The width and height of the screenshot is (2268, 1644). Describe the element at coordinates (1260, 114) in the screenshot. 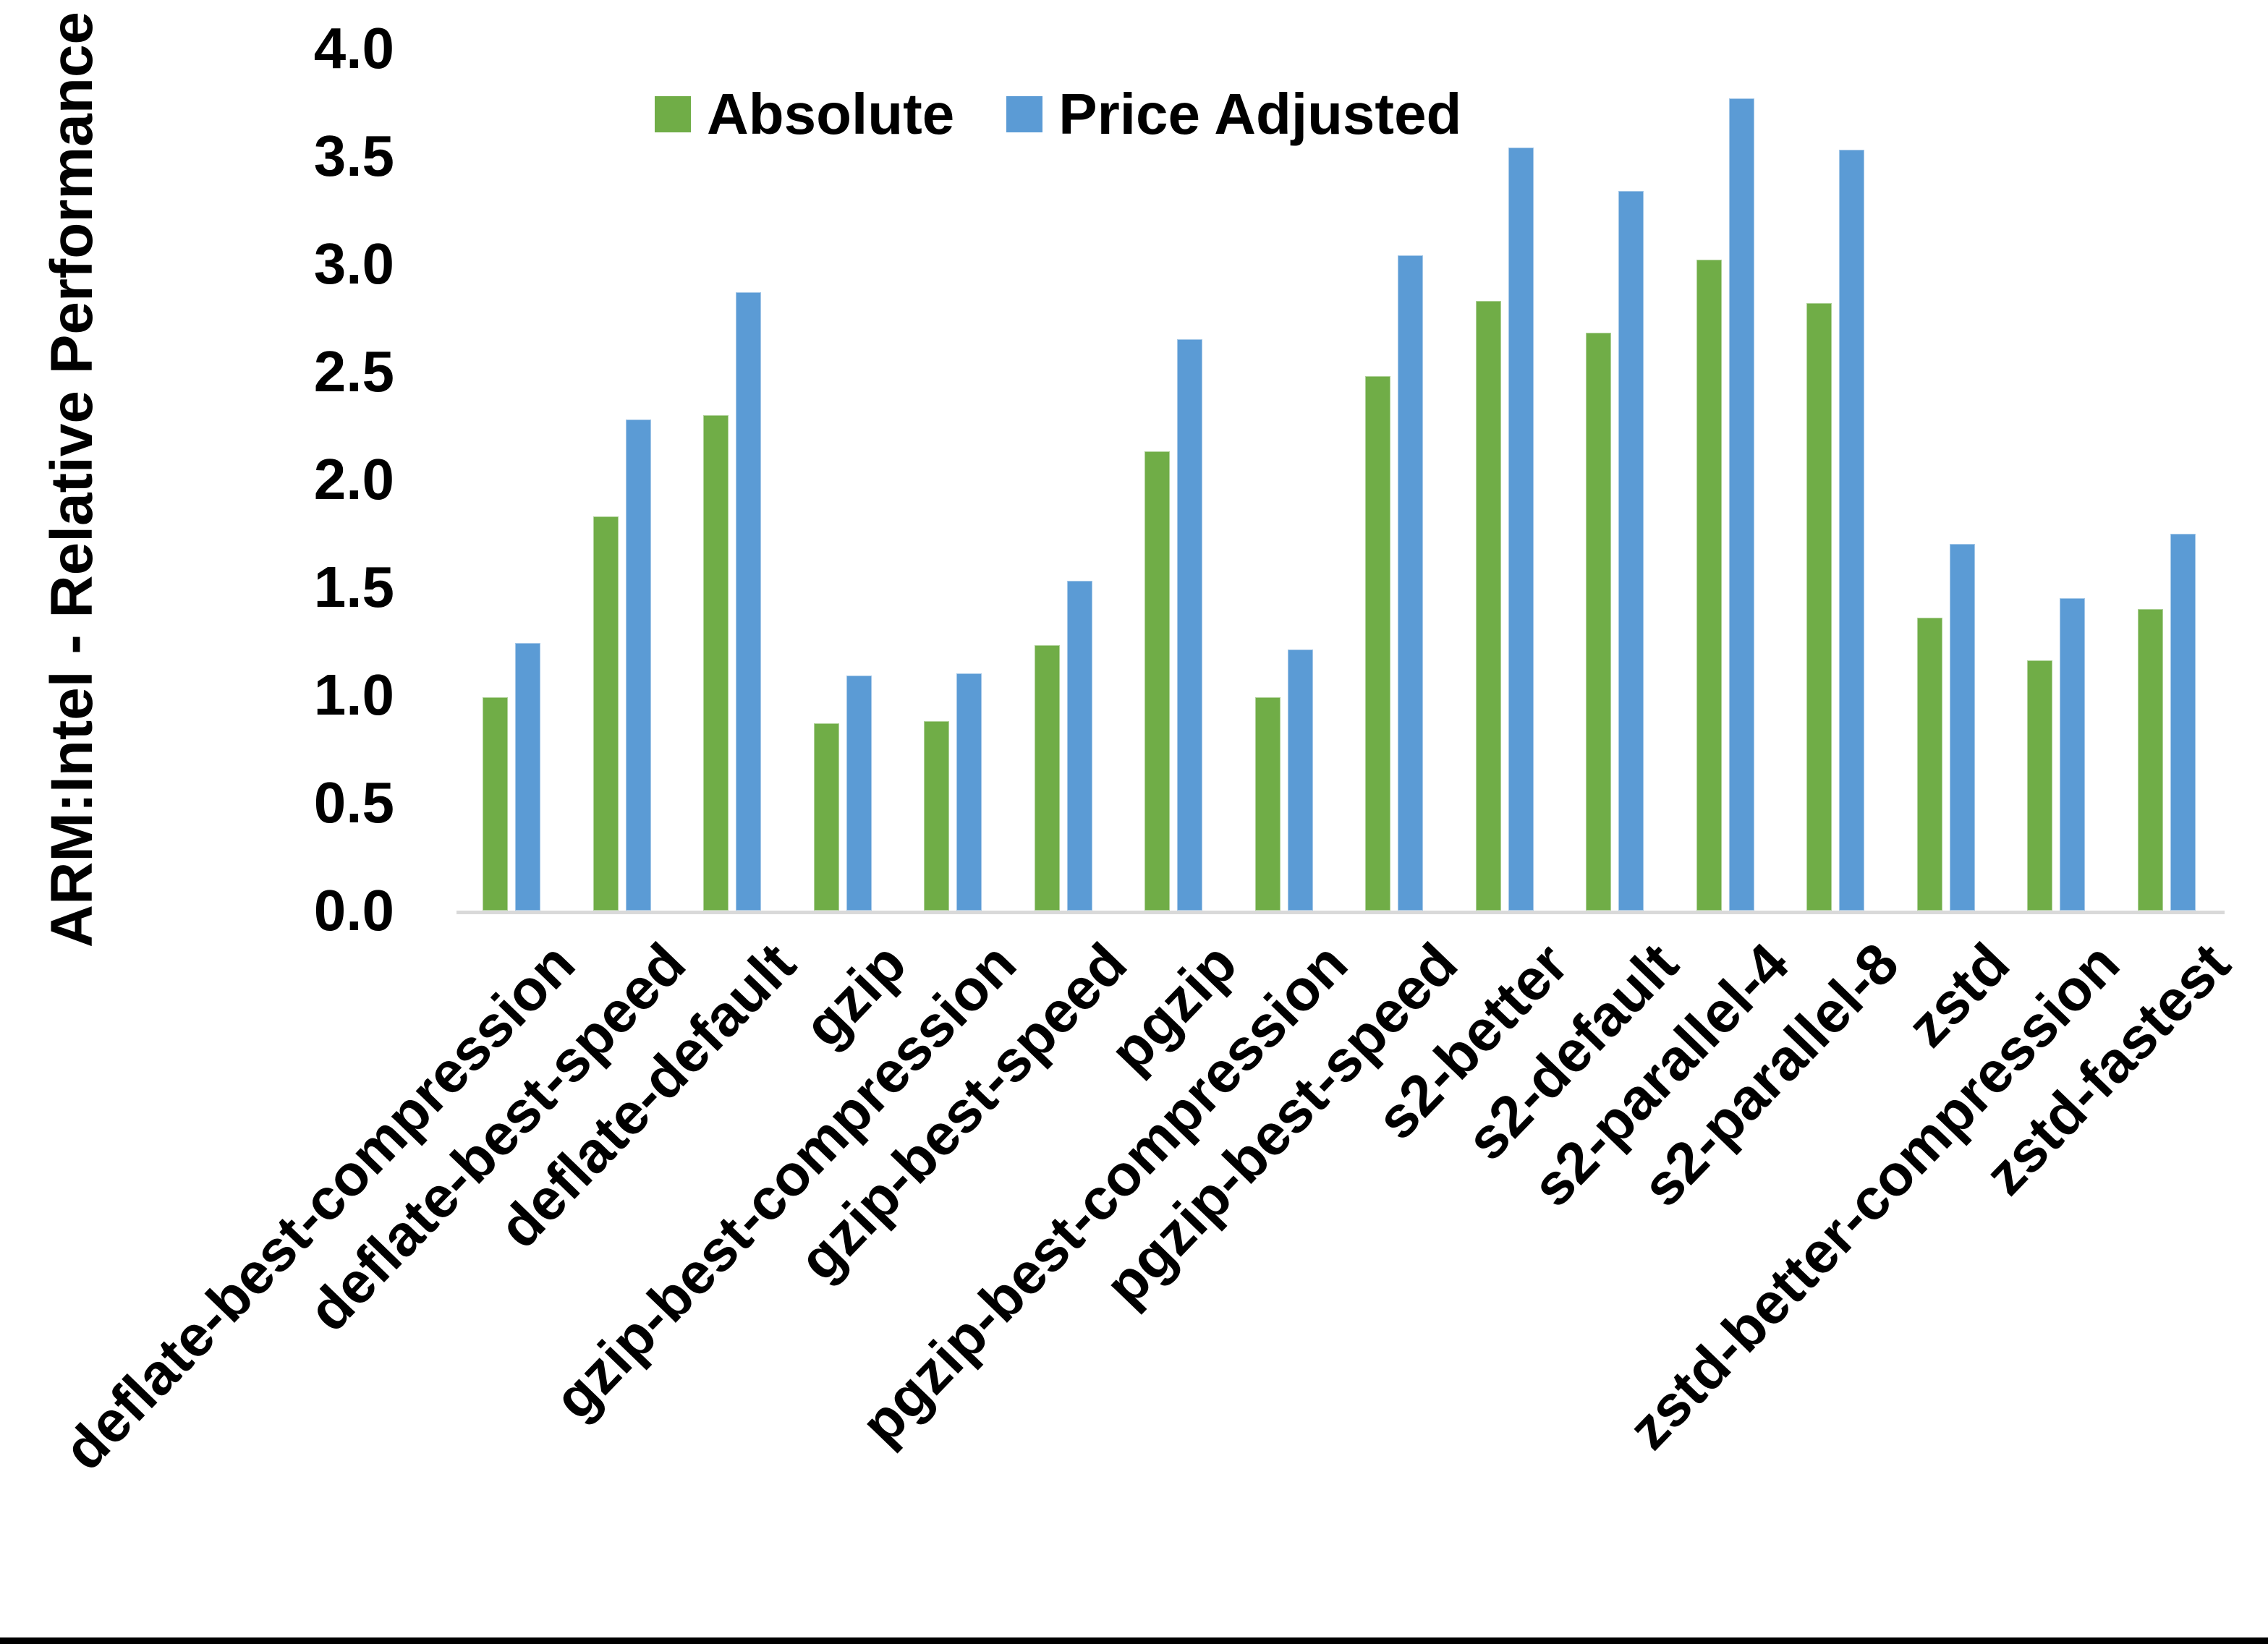

I see `legend-label-price-adjusted: Price Adjusted` at that location.